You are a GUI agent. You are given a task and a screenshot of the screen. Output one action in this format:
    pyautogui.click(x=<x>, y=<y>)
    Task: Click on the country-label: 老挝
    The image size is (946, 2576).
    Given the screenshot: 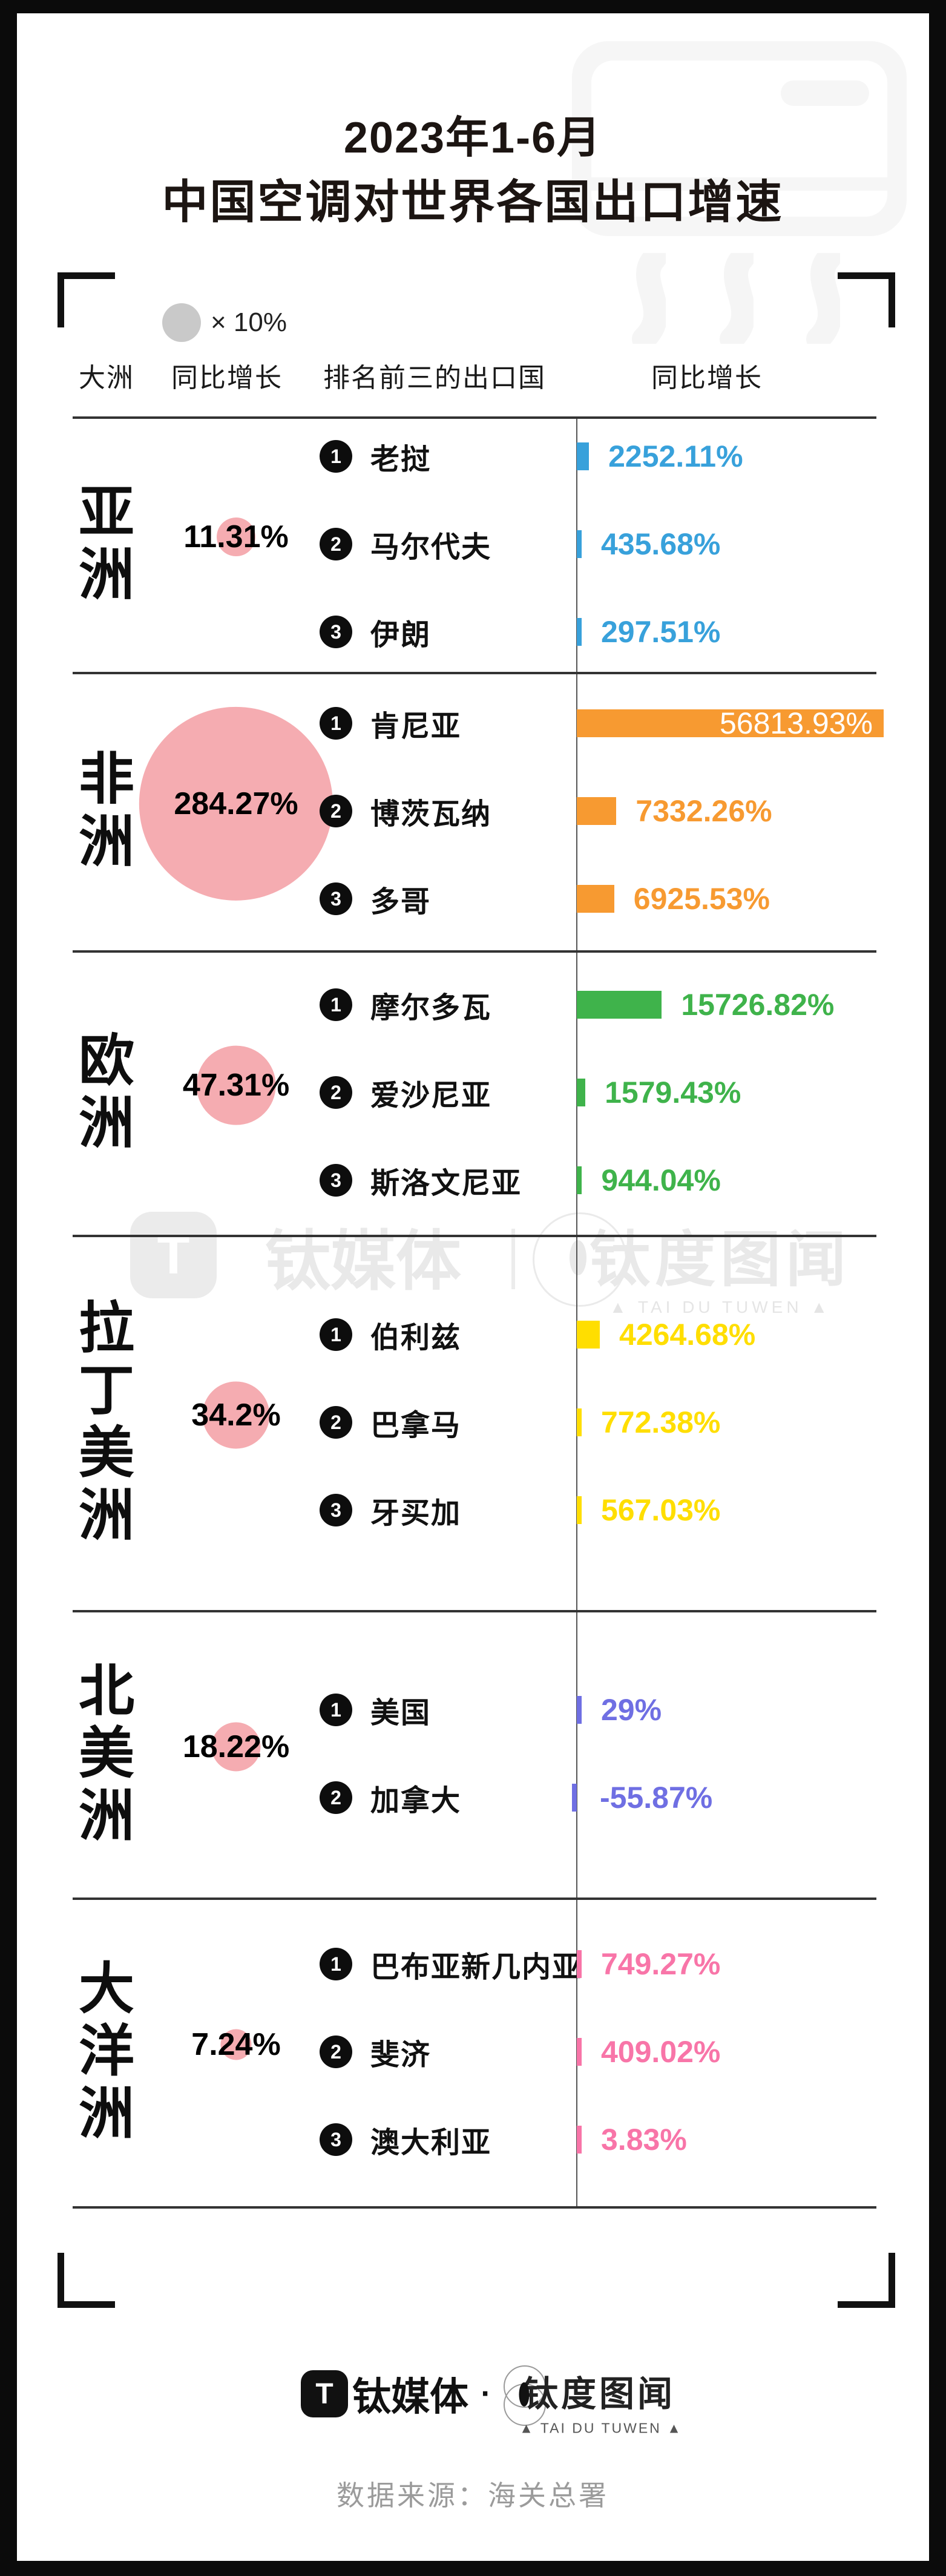 What is the action you would take?
    pyautogui.click(x=401, y=460)
    